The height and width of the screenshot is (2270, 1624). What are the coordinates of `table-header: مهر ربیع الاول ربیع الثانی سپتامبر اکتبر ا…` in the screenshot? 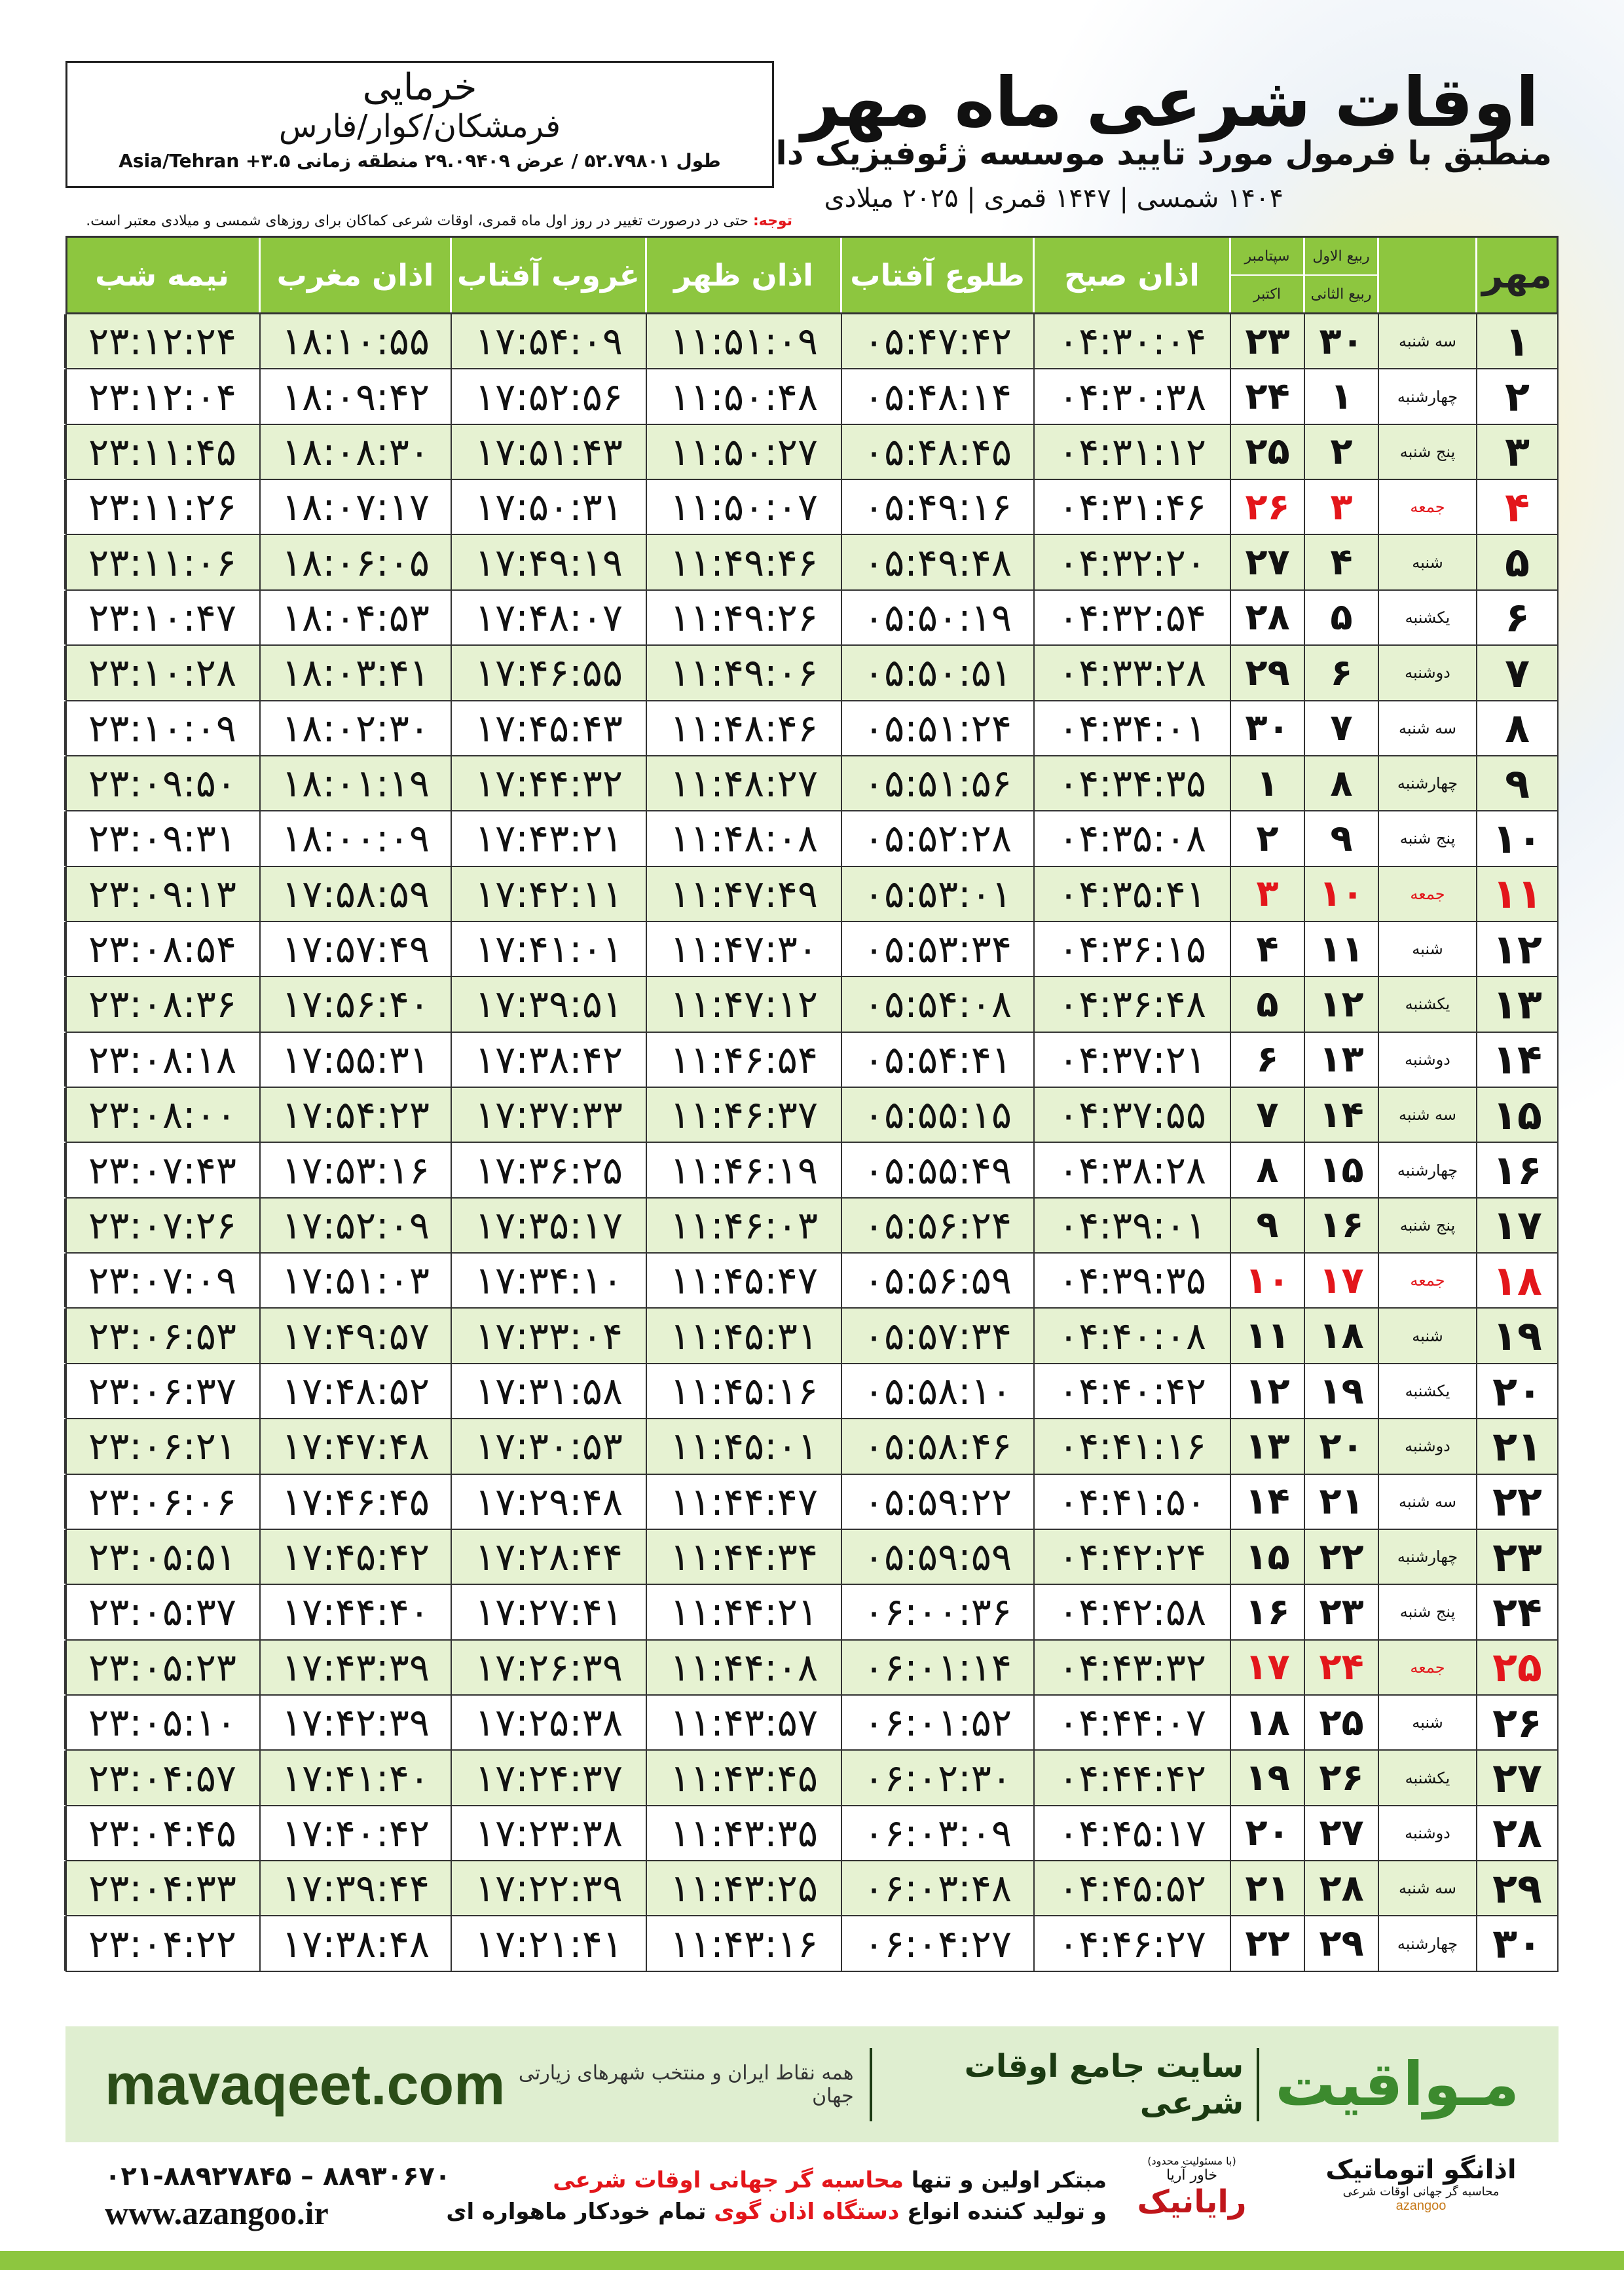 It's located at (811, 275).